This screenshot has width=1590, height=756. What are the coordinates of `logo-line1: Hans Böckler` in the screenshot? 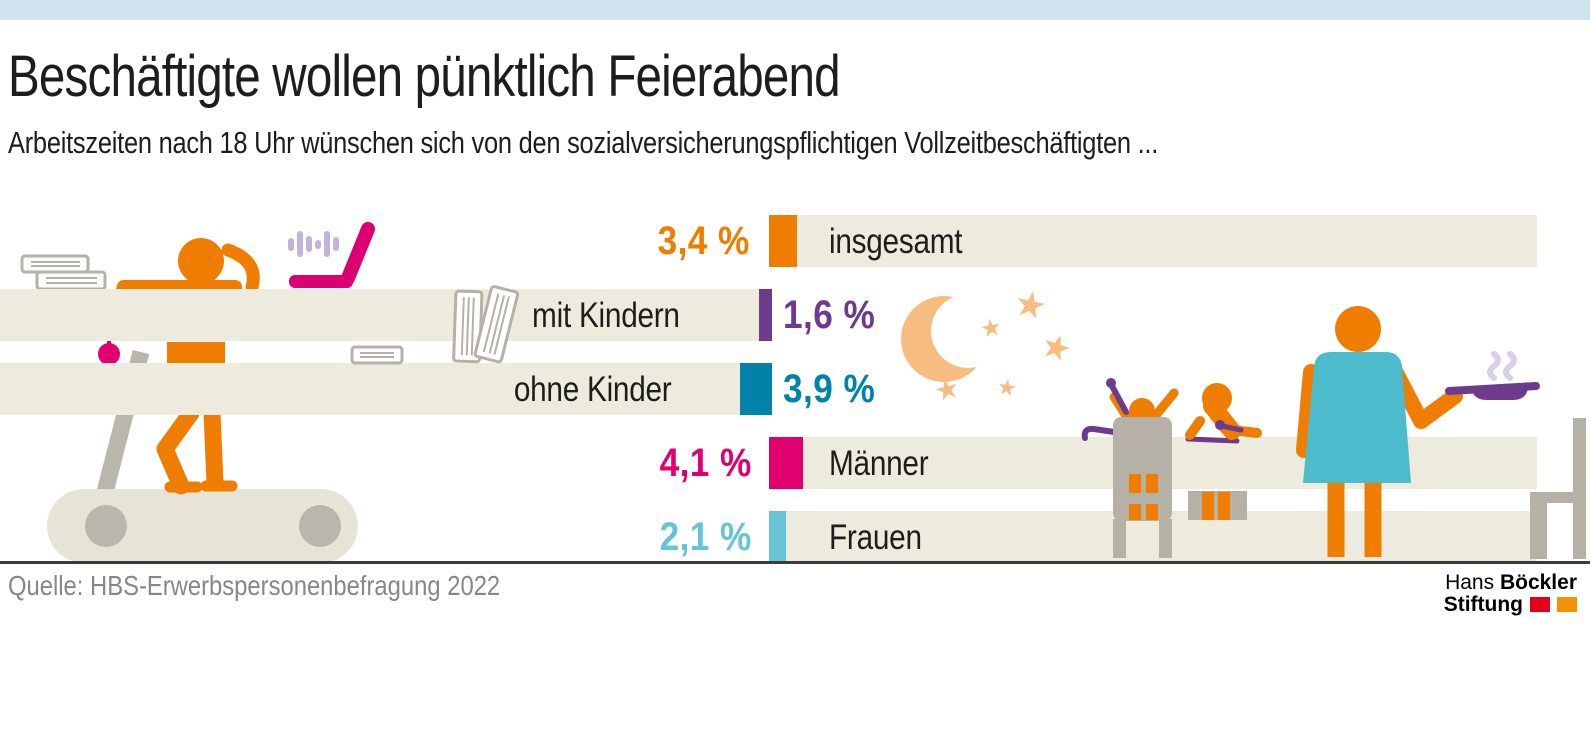 It's located at (1511, 582).